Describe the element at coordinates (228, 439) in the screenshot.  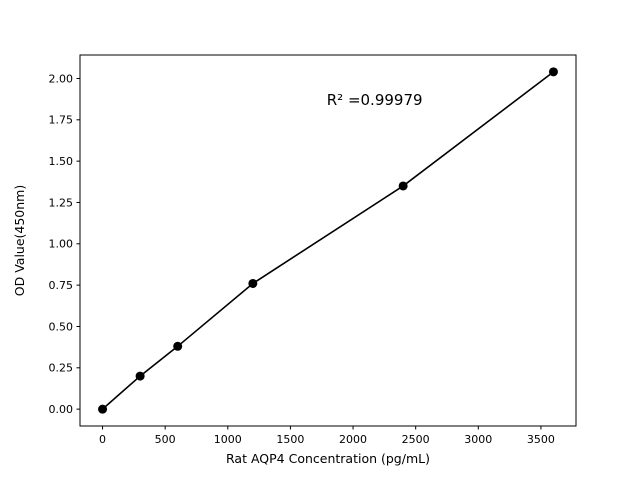
I see `x-tick-label: 1000` at that location.